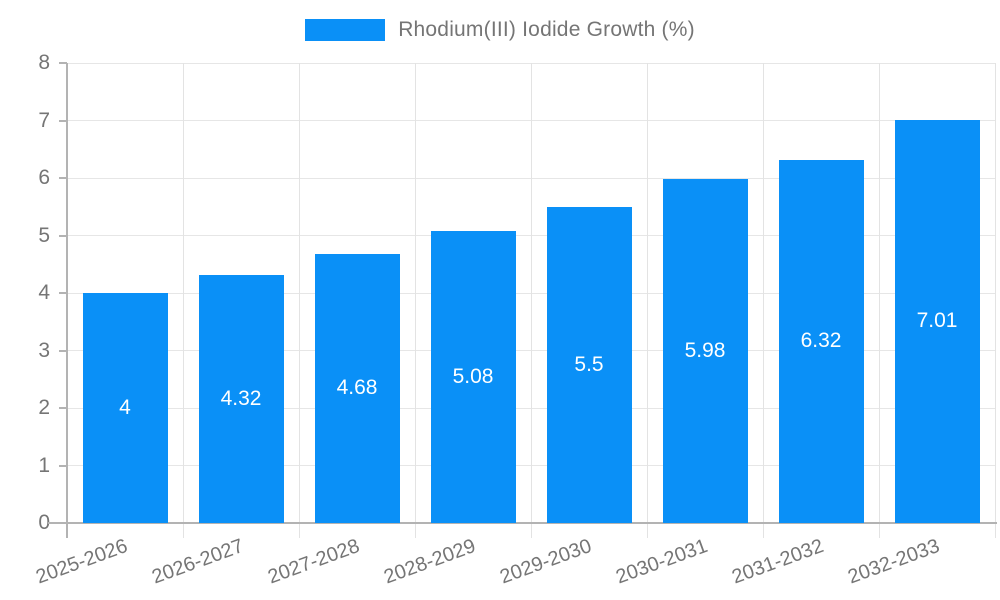 This screenshot has height=600, width=1000. I want to click on bar-value-label: 5.08, so click(473, 376).